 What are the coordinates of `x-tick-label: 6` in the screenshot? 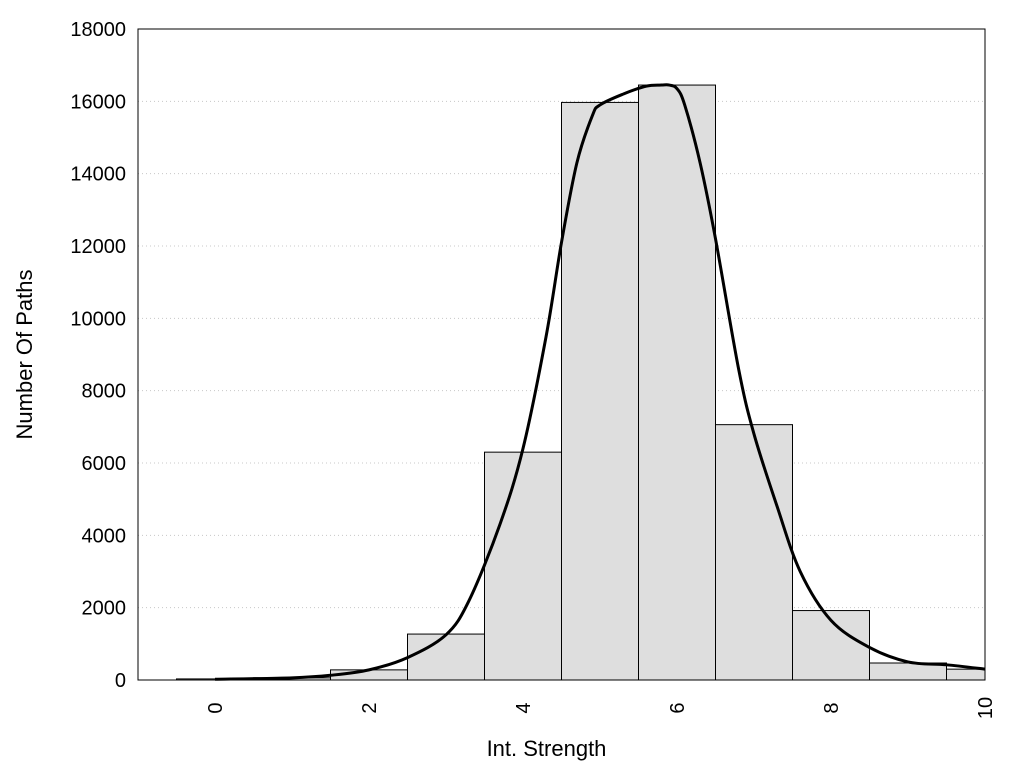 It's located at (678, 707).